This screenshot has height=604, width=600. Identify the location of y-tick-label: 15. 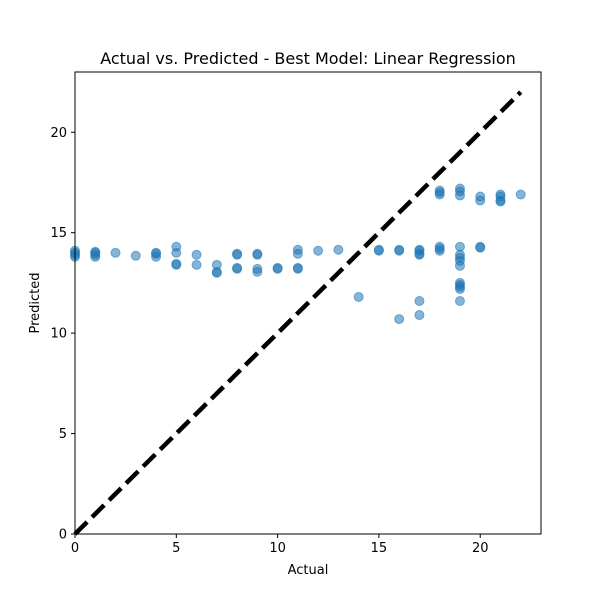
(58, 233).